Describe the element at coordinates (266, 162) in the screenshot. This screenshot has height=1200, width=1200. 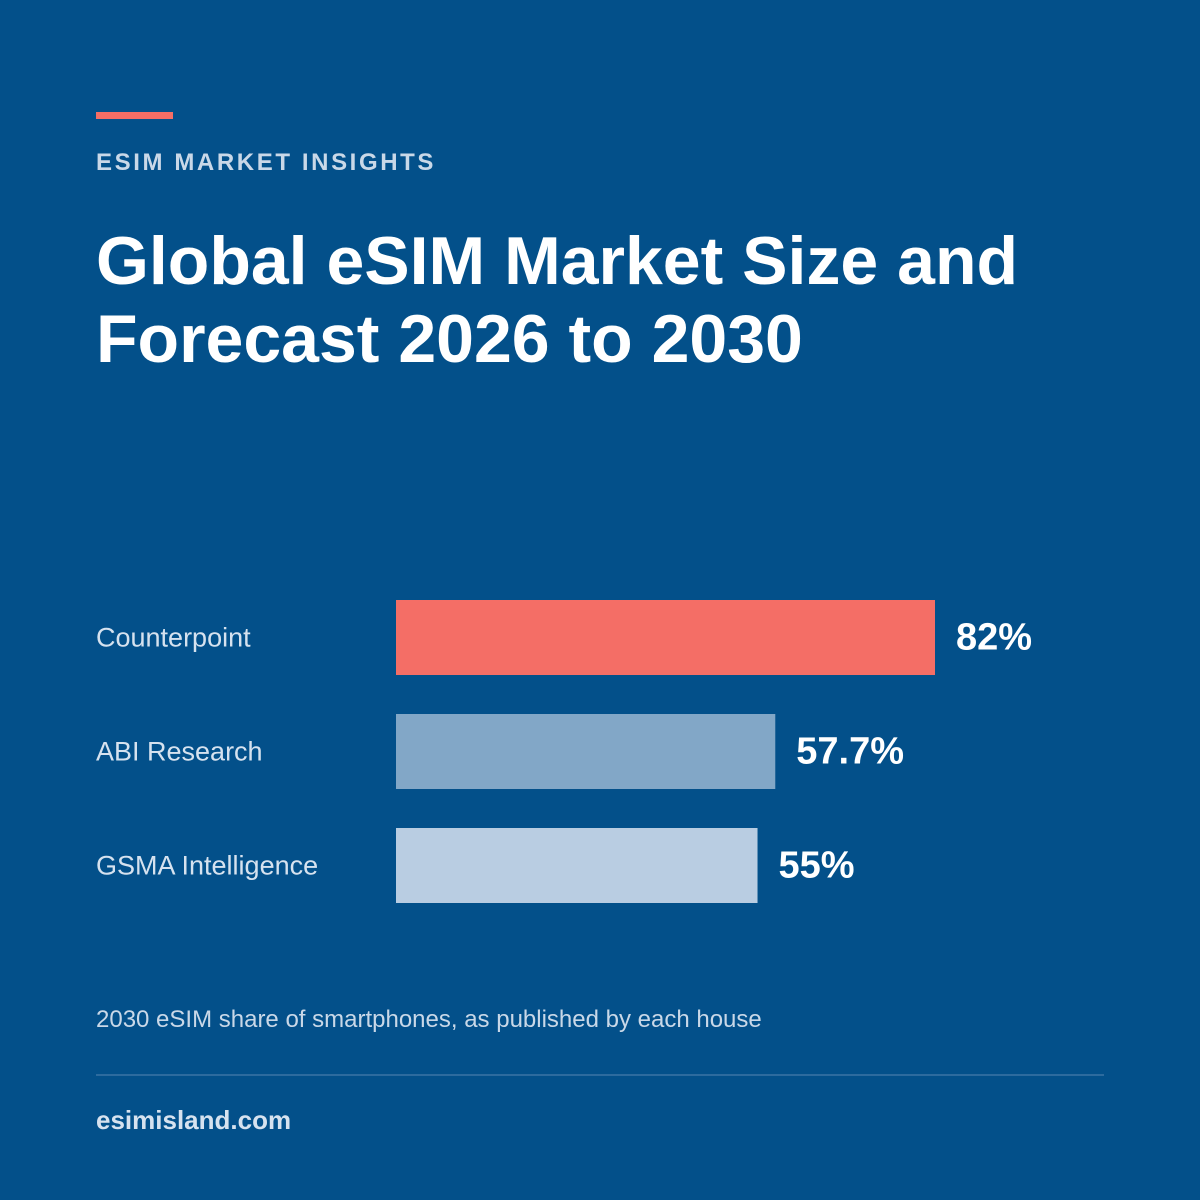
I see `eyebrow-label: ESIM MARKET INSIGHTS` at that location.